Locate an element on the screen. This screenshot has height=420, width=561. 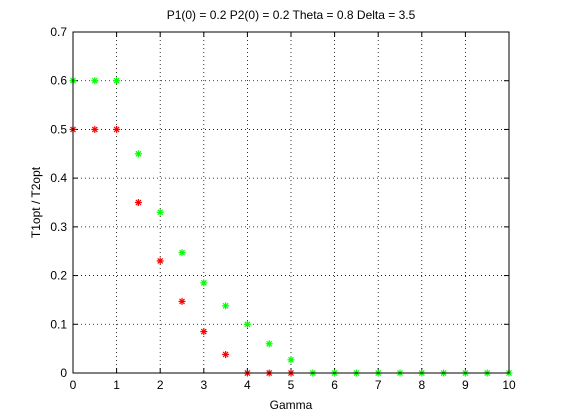
x-tick-label: 8 is located at coordinates (421, 385).